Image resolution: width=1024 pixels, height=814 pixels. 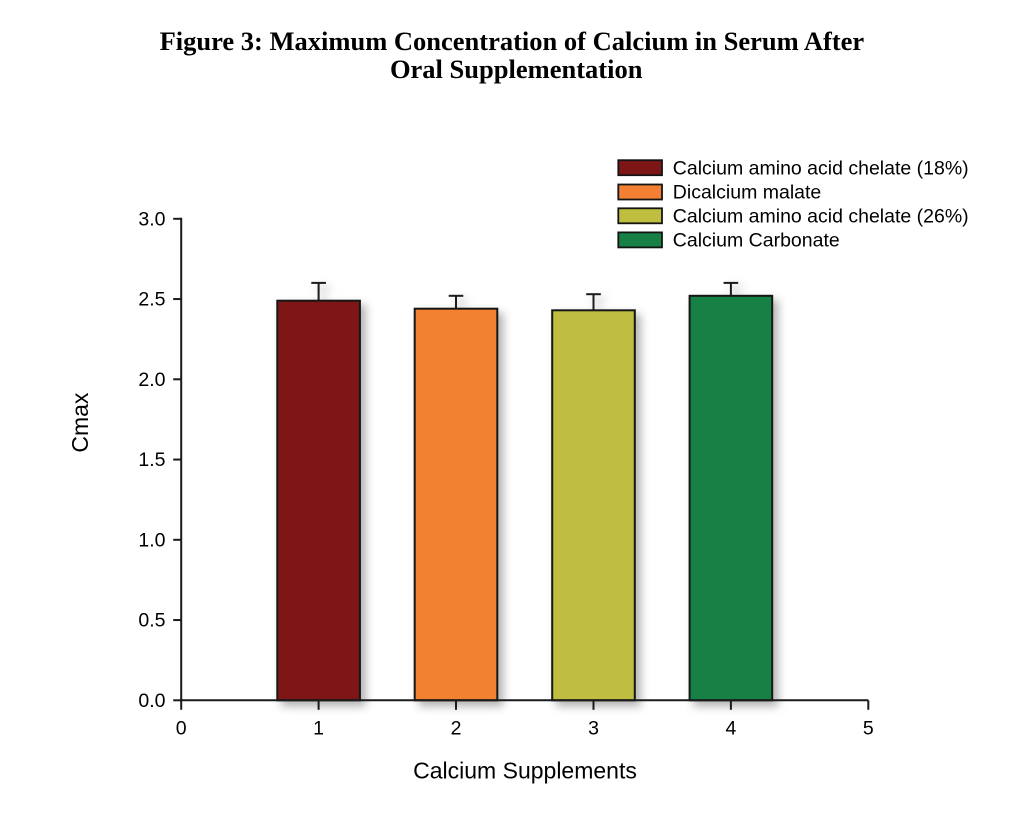 What do you see at coordinates (318, 729) in the screenshot?
I see `svg-text: 1` at bounding box center [318, 729].